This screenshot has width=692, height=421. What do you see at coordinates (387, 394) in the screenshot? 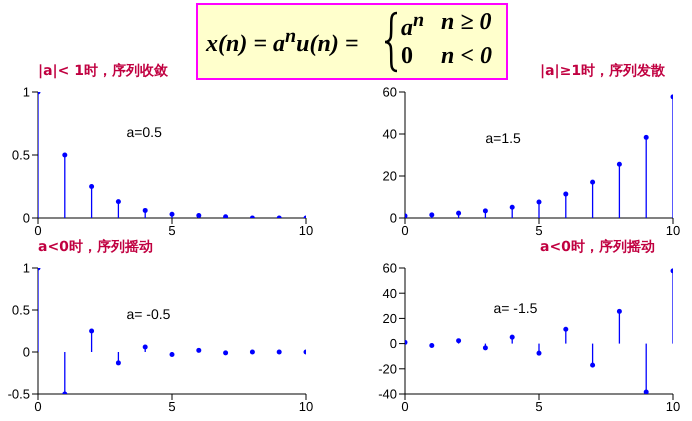
I see `y-tick-label: -40` at bounding box center [387, 394].